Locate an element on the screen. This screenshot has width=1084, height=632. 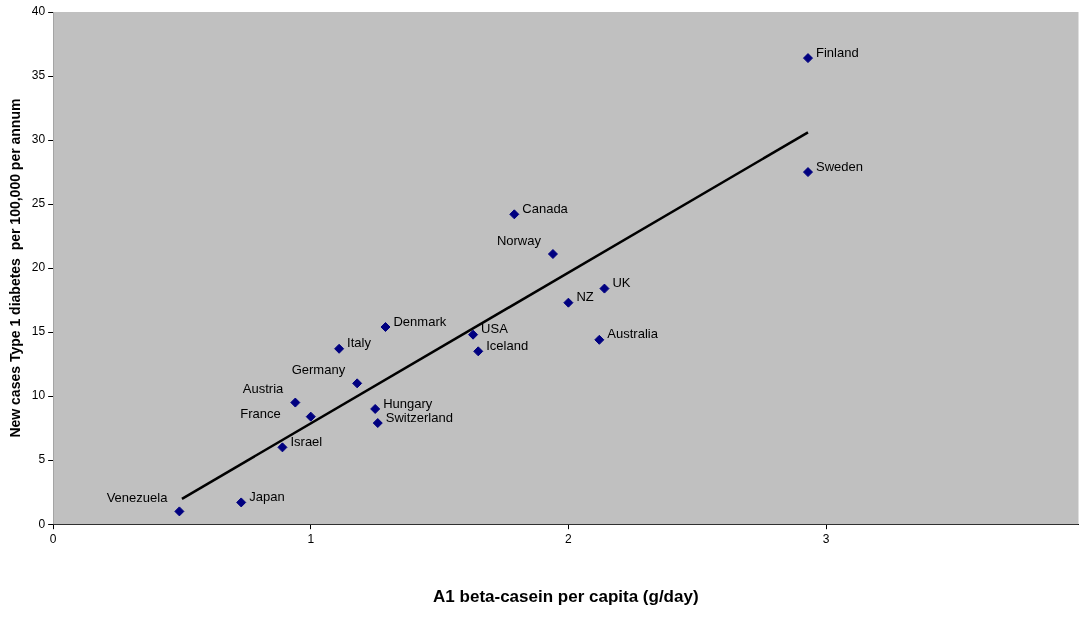
y-axis-title: New cases Type 1 diabetes per 100,000 per annum is located at coordinates (15, 268).